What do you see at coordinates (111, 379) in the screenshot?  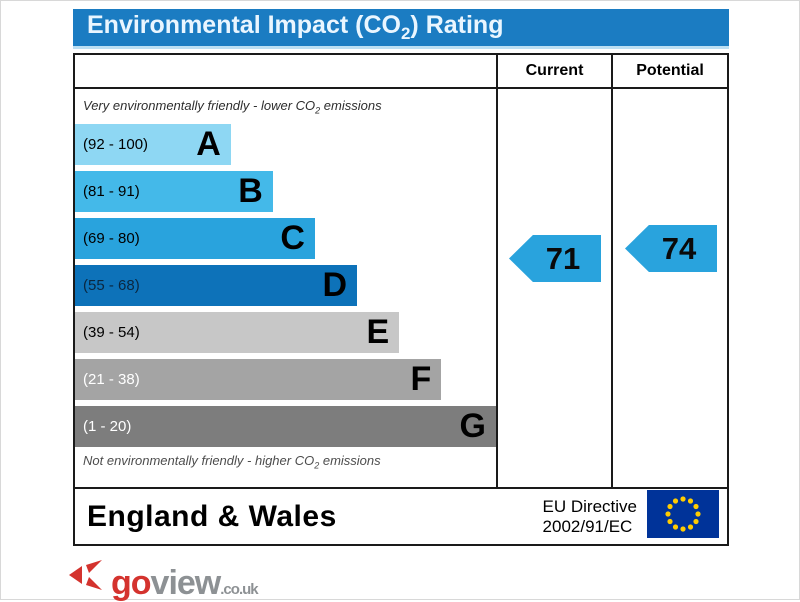 I see `band-range: (21 - 38)` at bounding box center [111, 379].